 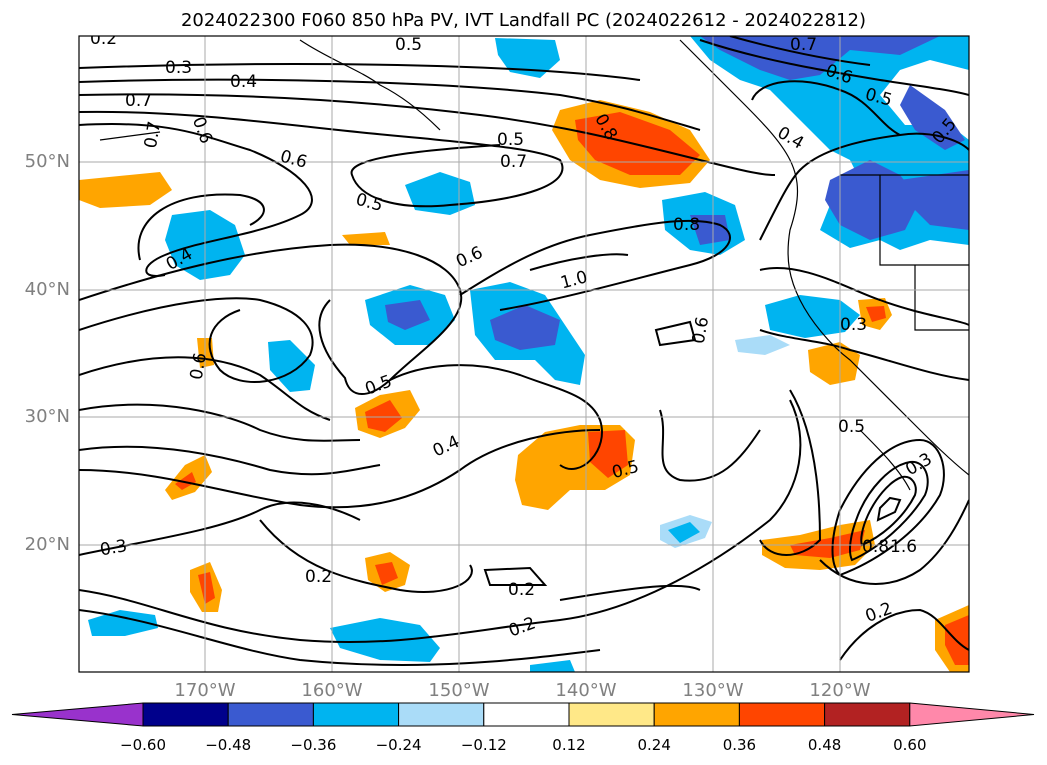 I want to click on contour-label: 0.4, so click(x=243, y=82).